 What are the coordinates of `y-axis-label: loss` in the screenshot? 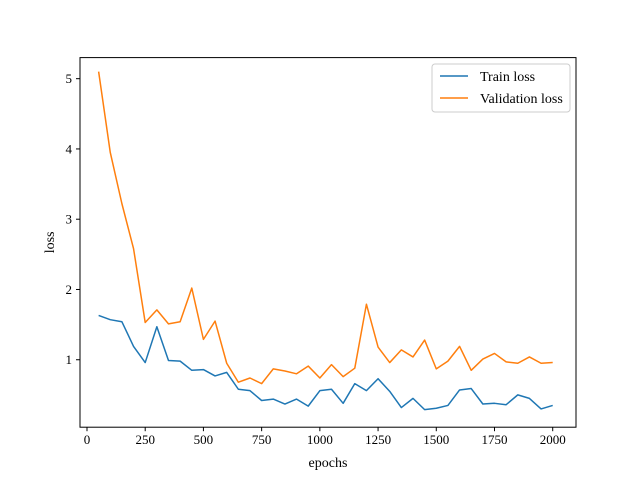 It's located at (50, 243).